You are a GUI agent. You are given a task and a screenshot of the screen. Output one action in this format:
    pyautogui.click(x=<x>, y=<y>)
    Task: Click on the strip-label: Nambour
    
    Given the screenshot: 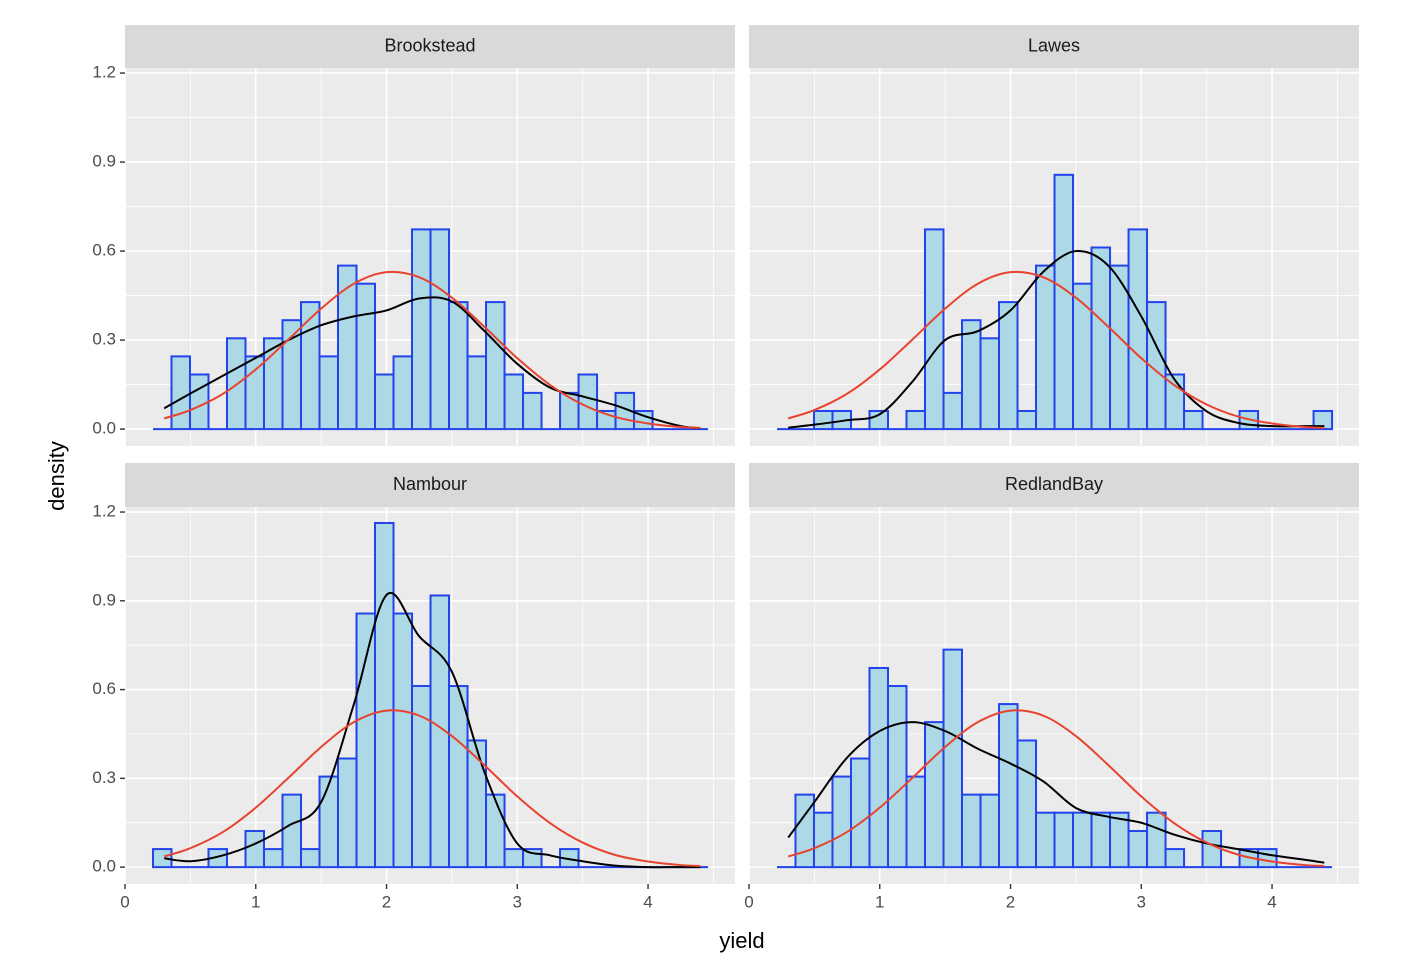 What is the action you would take?
    pyautogui.click(x=430, y=484)
    